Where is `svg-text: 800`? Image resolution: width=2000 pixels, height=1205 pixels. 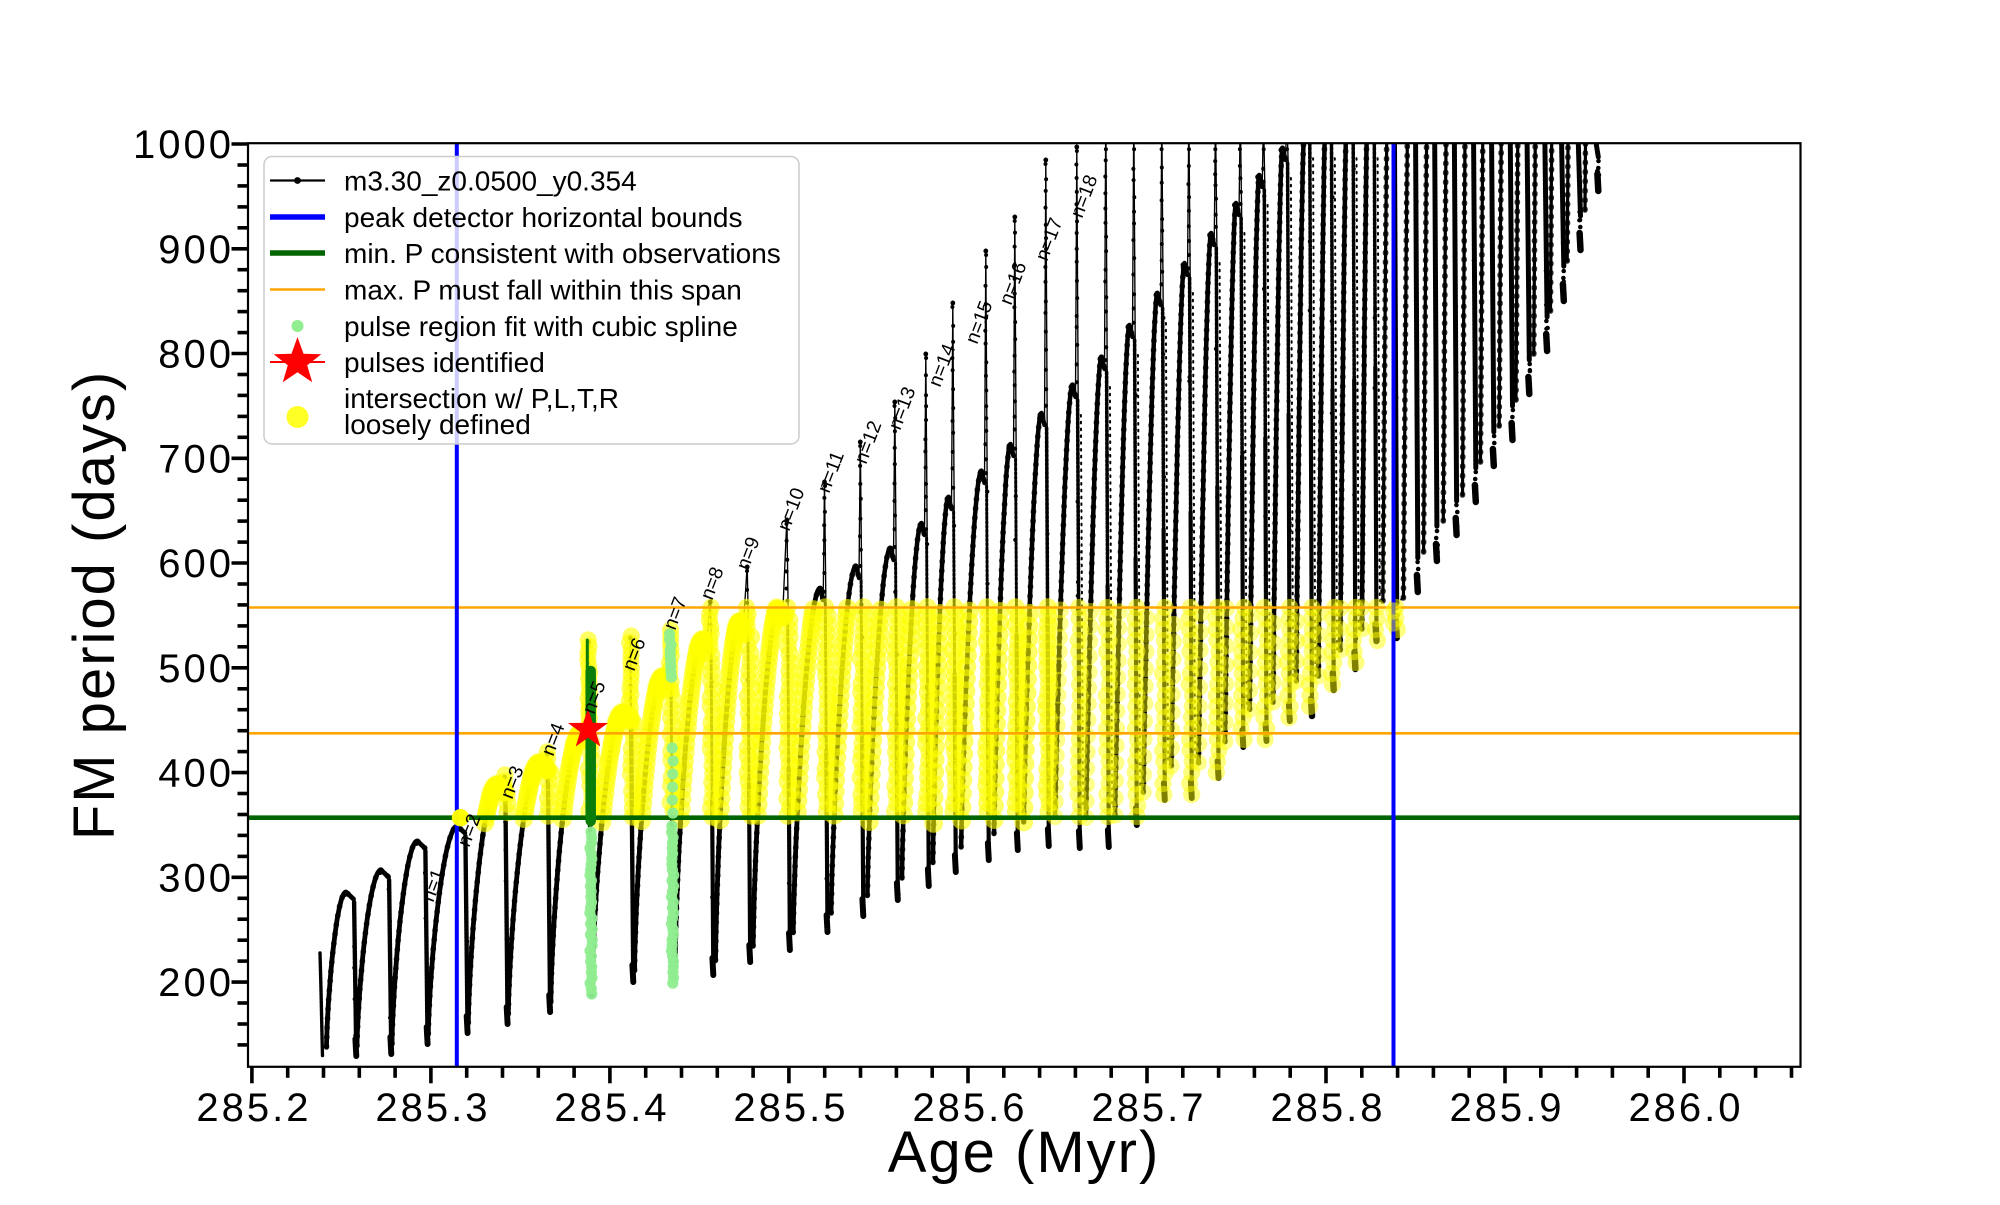
svg-text: 800 is located at coordinates (196, 355).